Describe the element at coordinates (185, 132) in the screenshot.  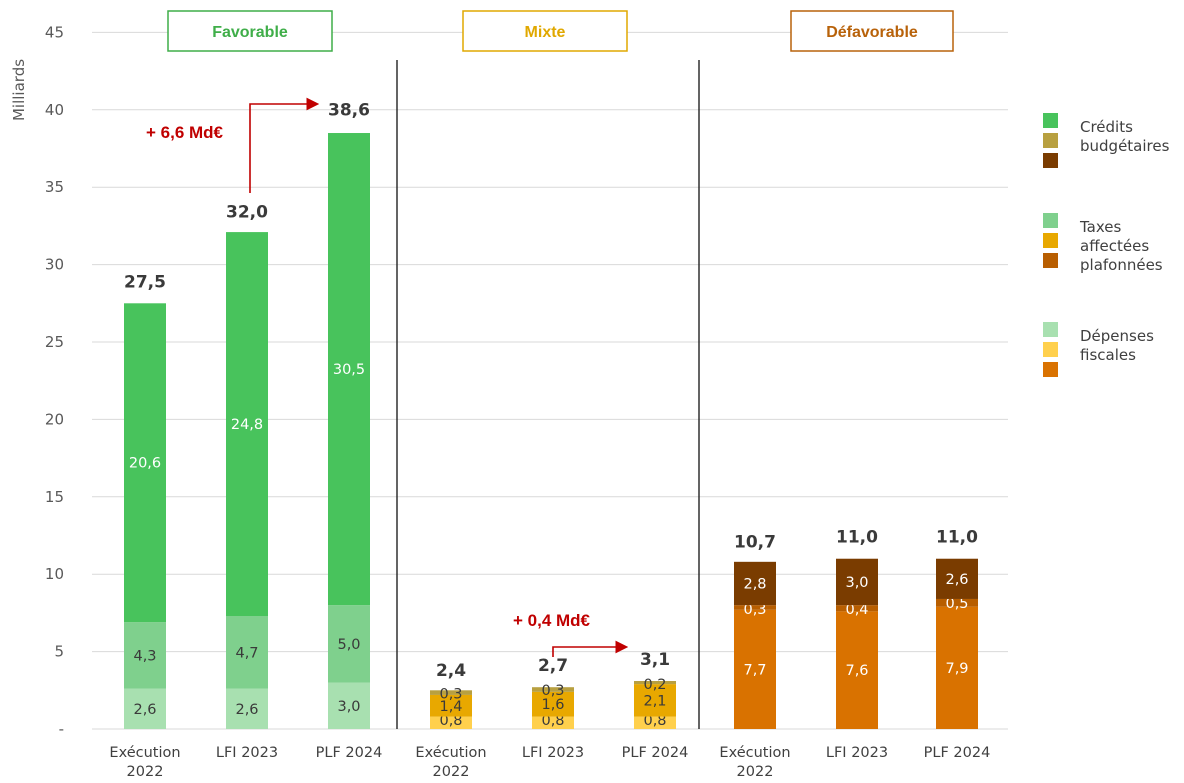
I see `increase-annotation: + 6,6 Md€` at that location.